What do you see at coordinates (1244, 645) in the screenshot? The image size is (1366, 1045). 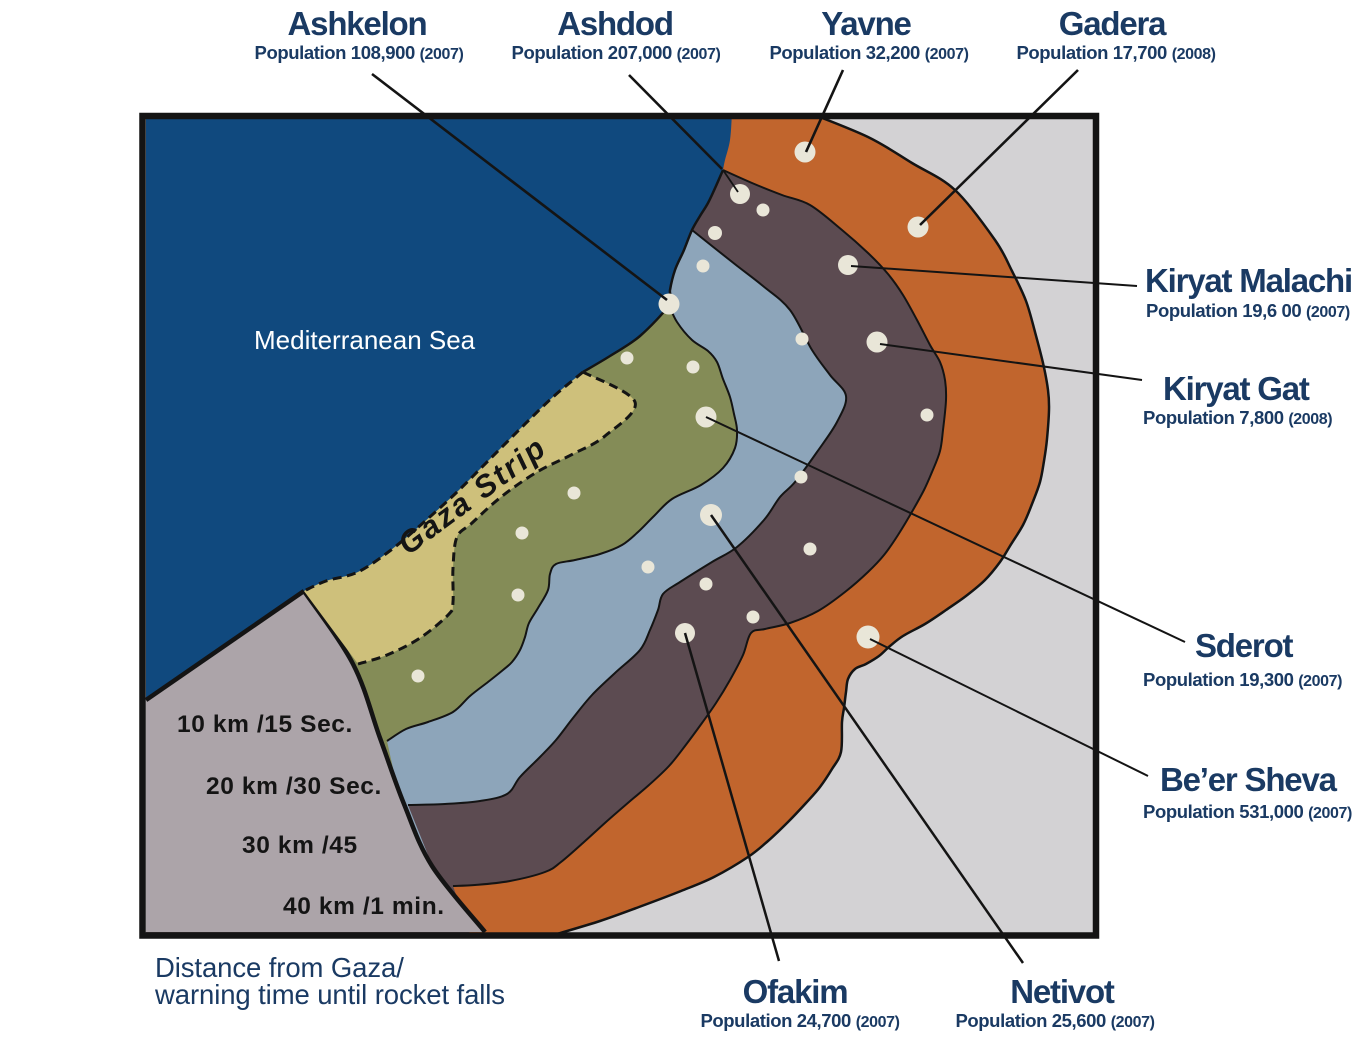 I see `svg-text: Sderot` at bounding box center [1244, 645].